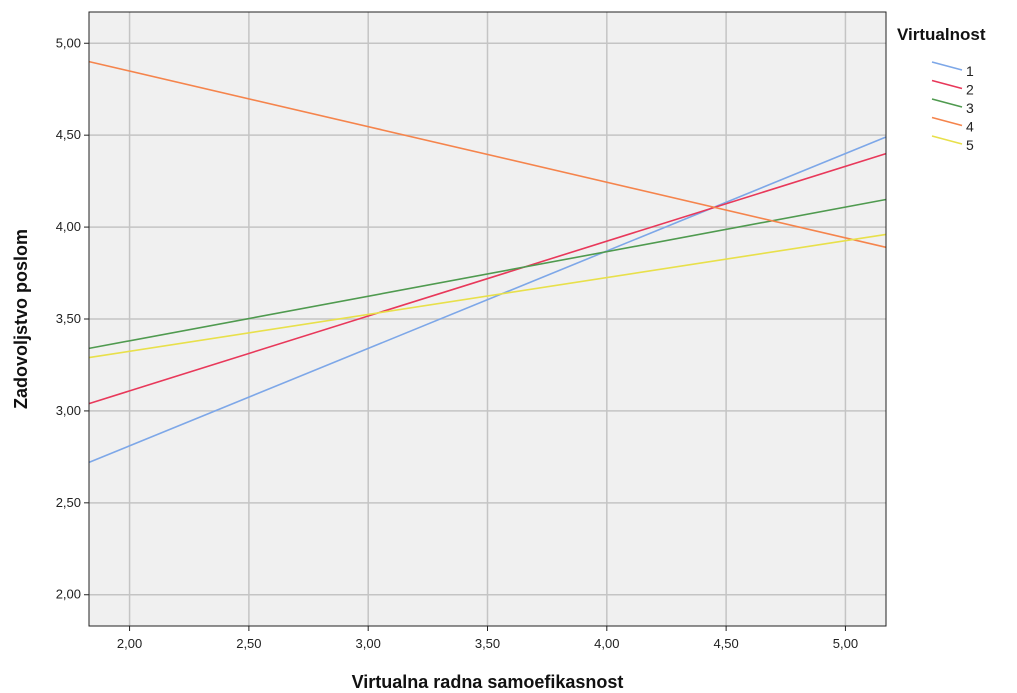 The width and height of the screenshot is (1017, 693). Describe the element at coordinates (68, 134) in the screenshot. I see `y-tick-label: 4,50` at that location.